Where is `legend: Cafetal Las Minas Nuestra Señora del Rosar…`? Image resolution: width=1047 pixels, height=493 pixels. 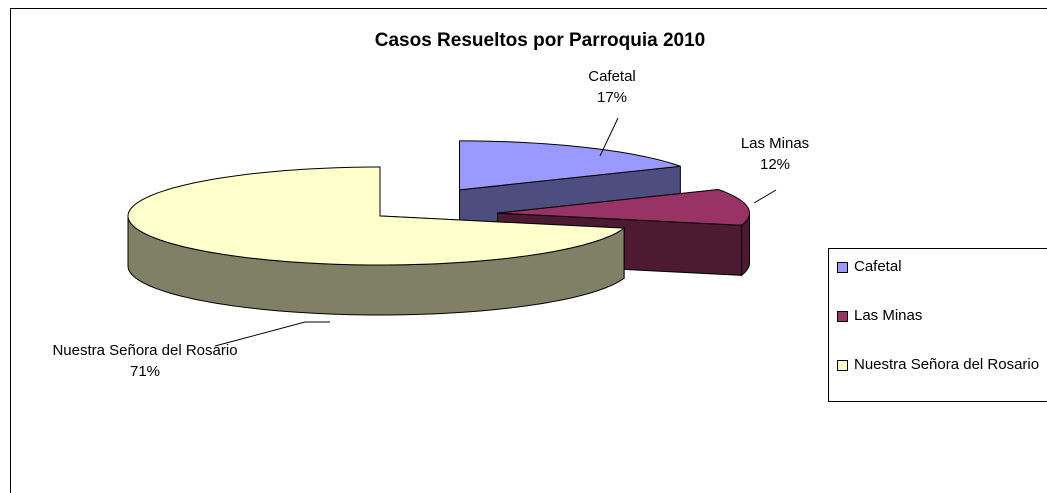 legend: Cafetal Las Minas Nuestra Señora del Rosar… is located at coordinates (937, 325).